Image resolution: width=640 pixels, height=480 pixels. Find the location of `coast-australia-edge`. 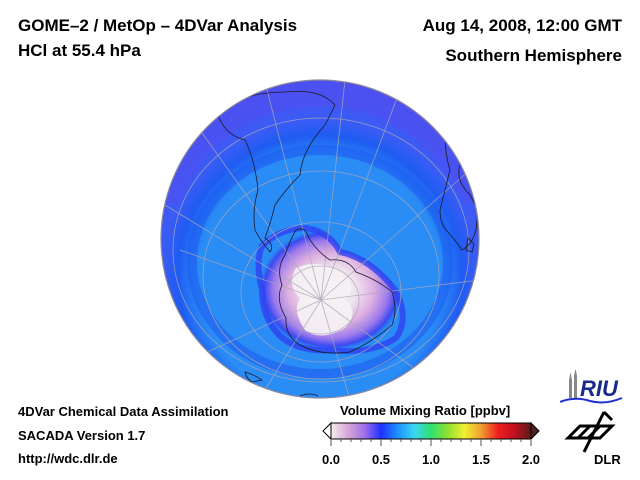

coast-australia-edge is located at coordinates (309, 395).